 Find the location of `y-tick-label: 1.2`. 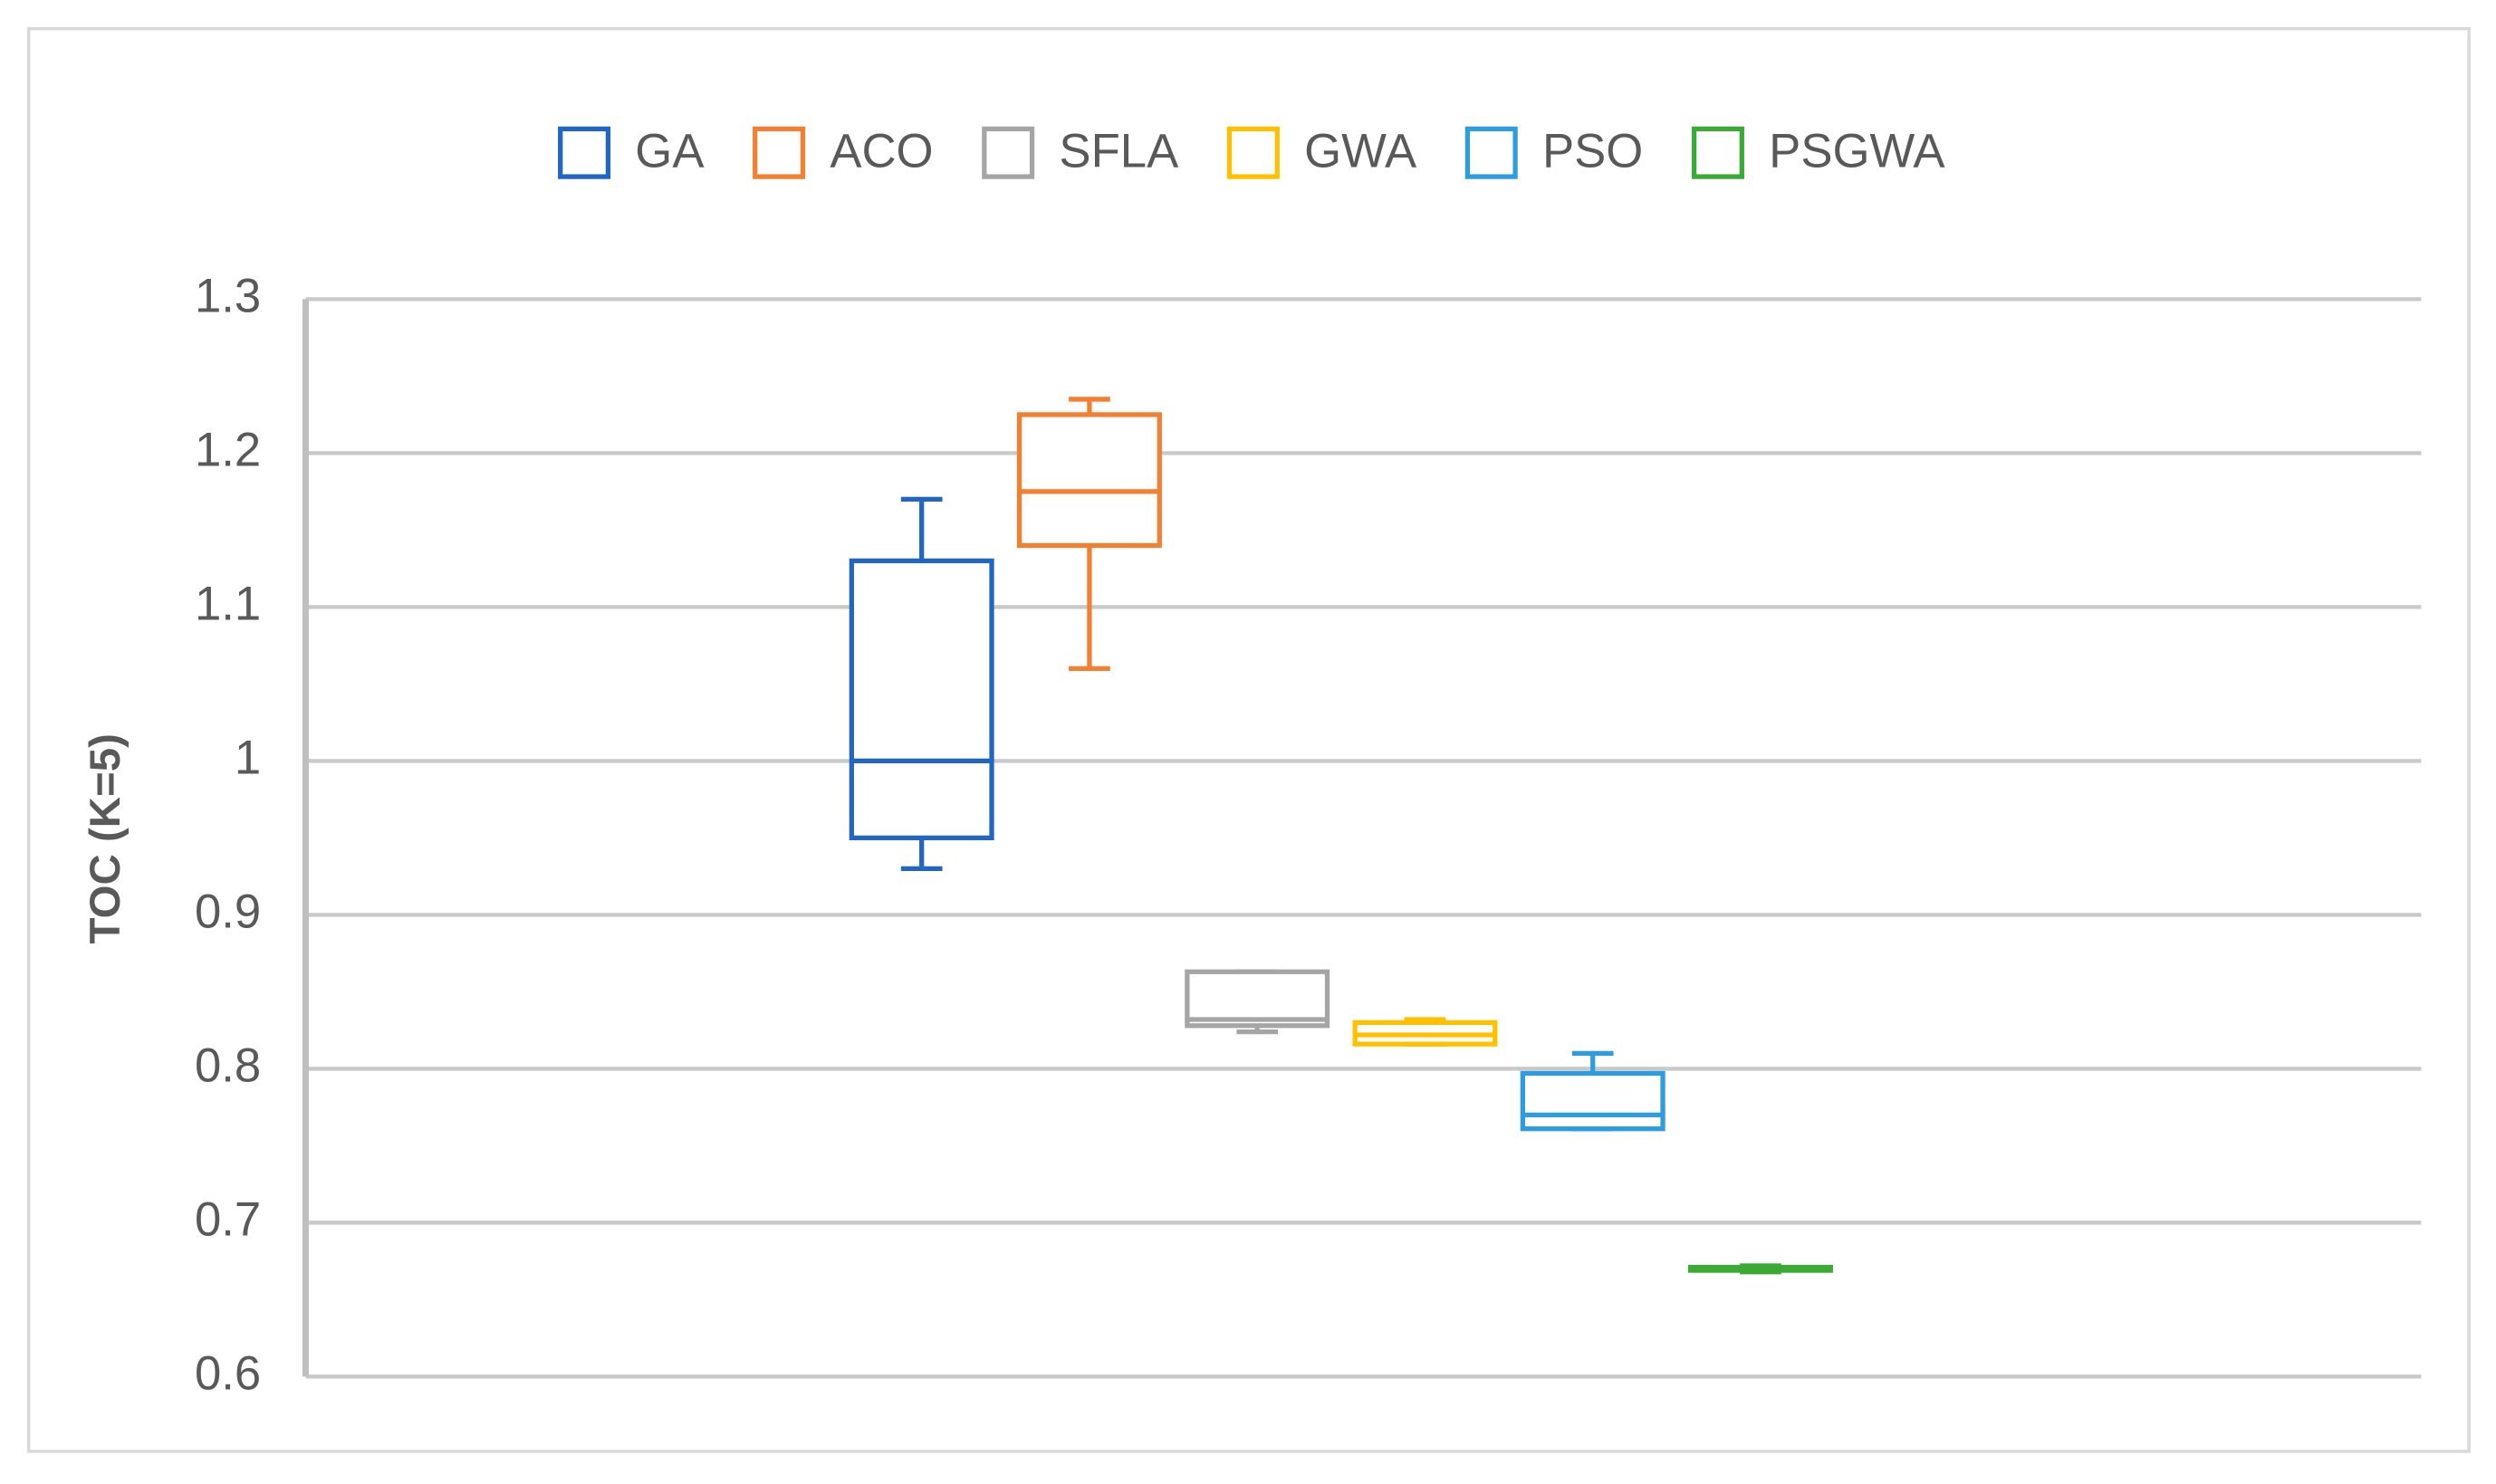

y-tick-label: 1.2 is located at coordinates (228, 449).